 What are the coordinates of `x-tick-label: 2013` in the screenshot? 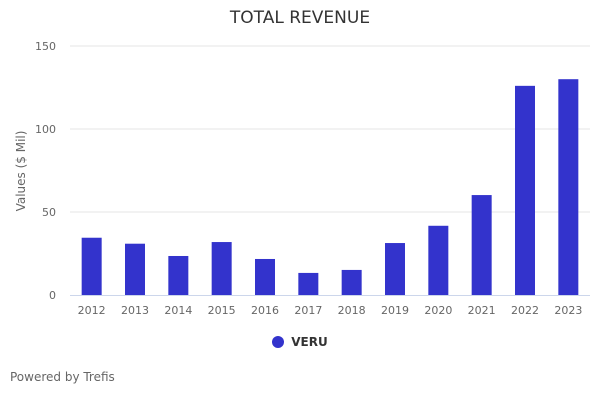 It's located at (135, 310).